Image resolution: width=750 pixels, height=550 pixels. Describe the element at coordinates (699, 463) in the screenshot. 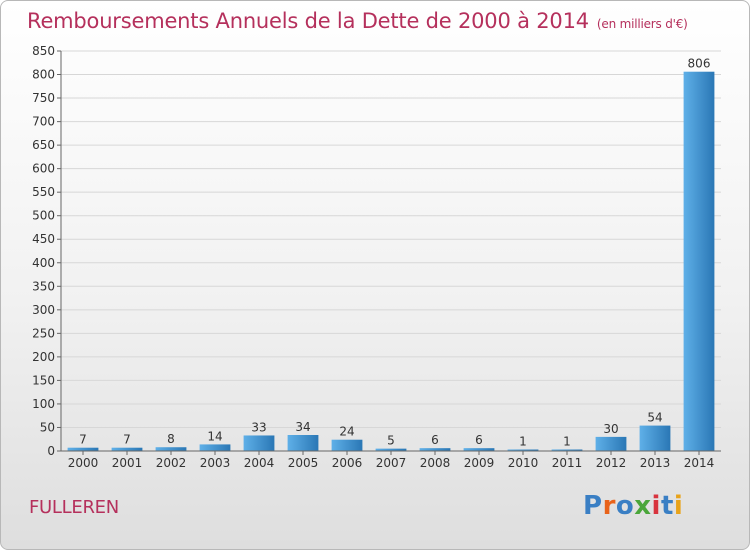

I see `x-tick-label-2014: 2014` at that location.